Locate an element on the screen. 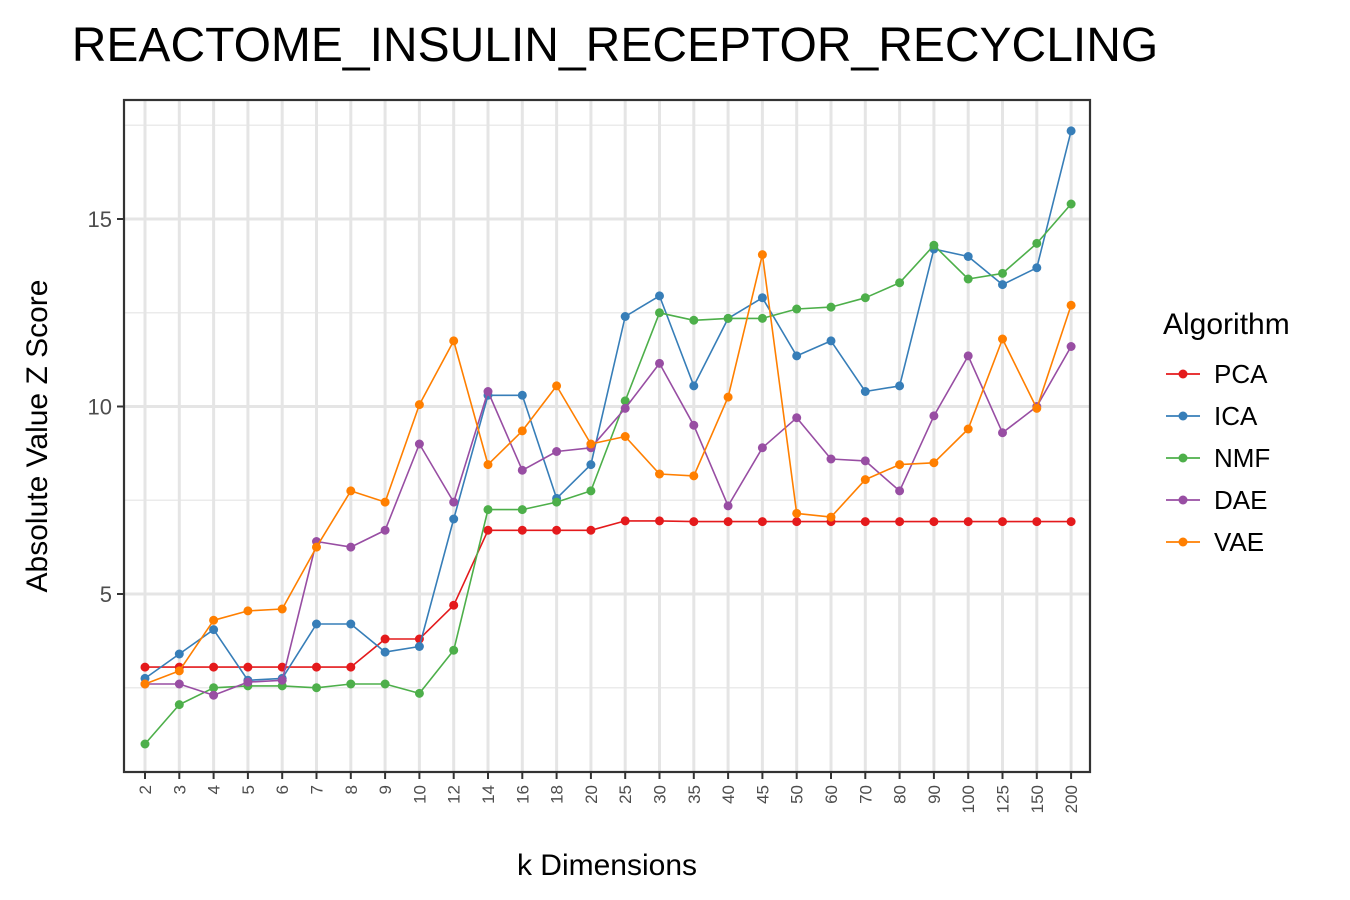  x-tick-label: 90 is located at coordinates (934, 794).